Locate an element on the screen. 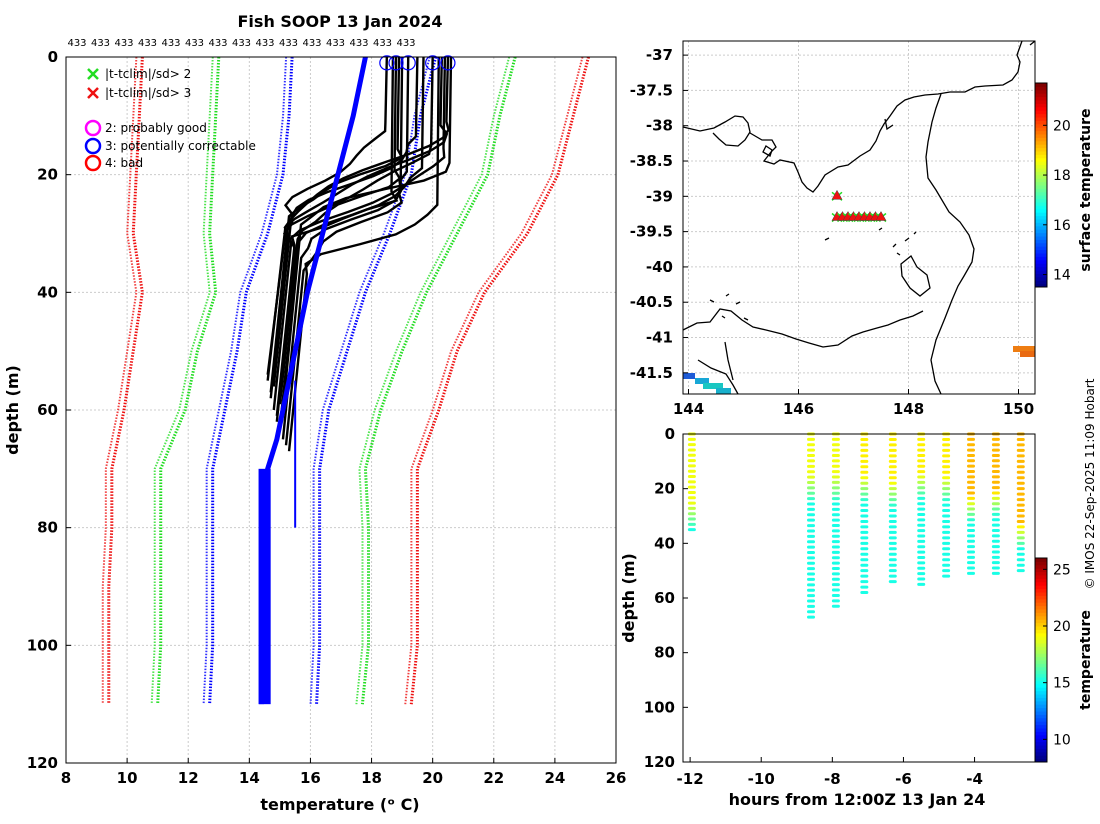  section-y-ticks: 0 20 40 60 80 100 120 is located at coordinates (666, 598).